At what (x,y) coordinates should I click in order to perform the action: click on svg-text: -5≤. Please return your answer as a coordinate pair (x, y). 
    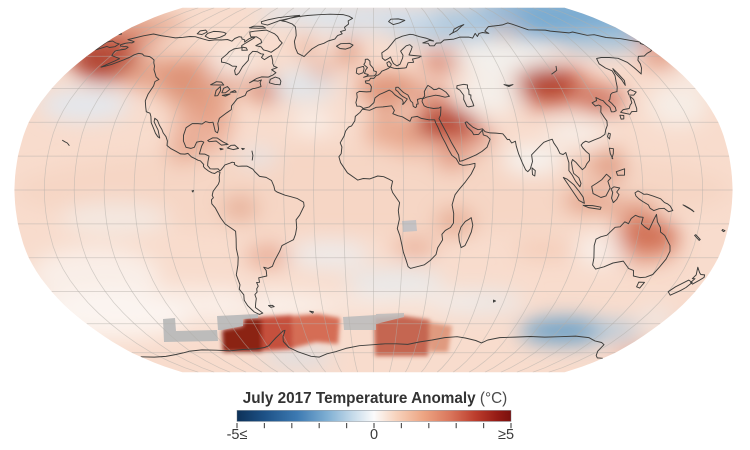
    Looking at the image, I should click on (237, 435).